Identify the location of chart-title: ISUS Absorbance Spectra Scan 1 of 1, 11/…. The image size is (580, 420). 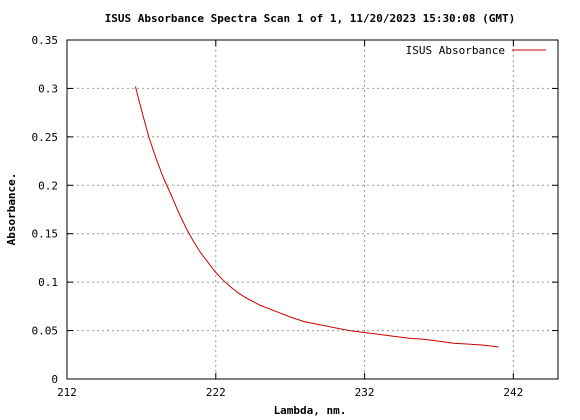
(310, 18).